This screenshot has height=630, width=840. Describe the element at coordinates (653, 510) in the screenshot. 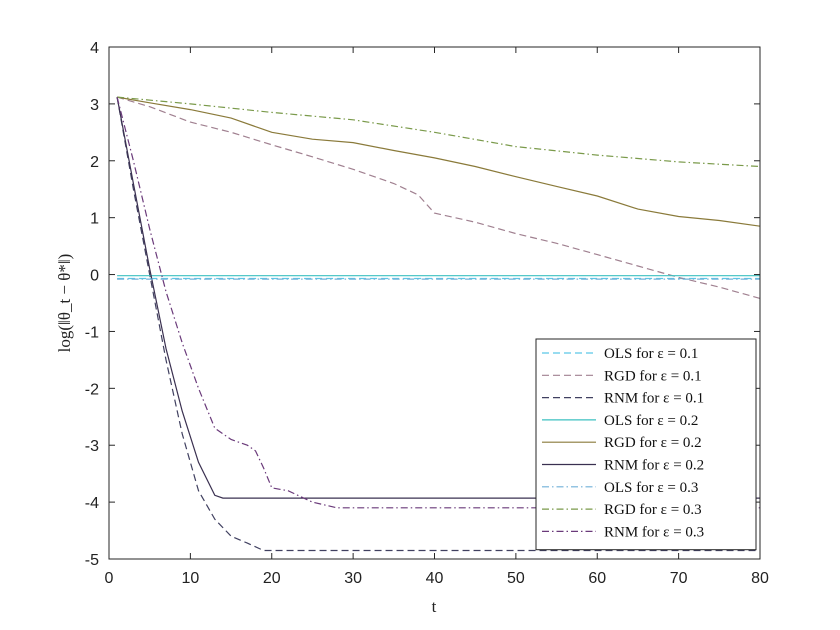

I see `legend-label: RGD for ε = 0.3` at that location.